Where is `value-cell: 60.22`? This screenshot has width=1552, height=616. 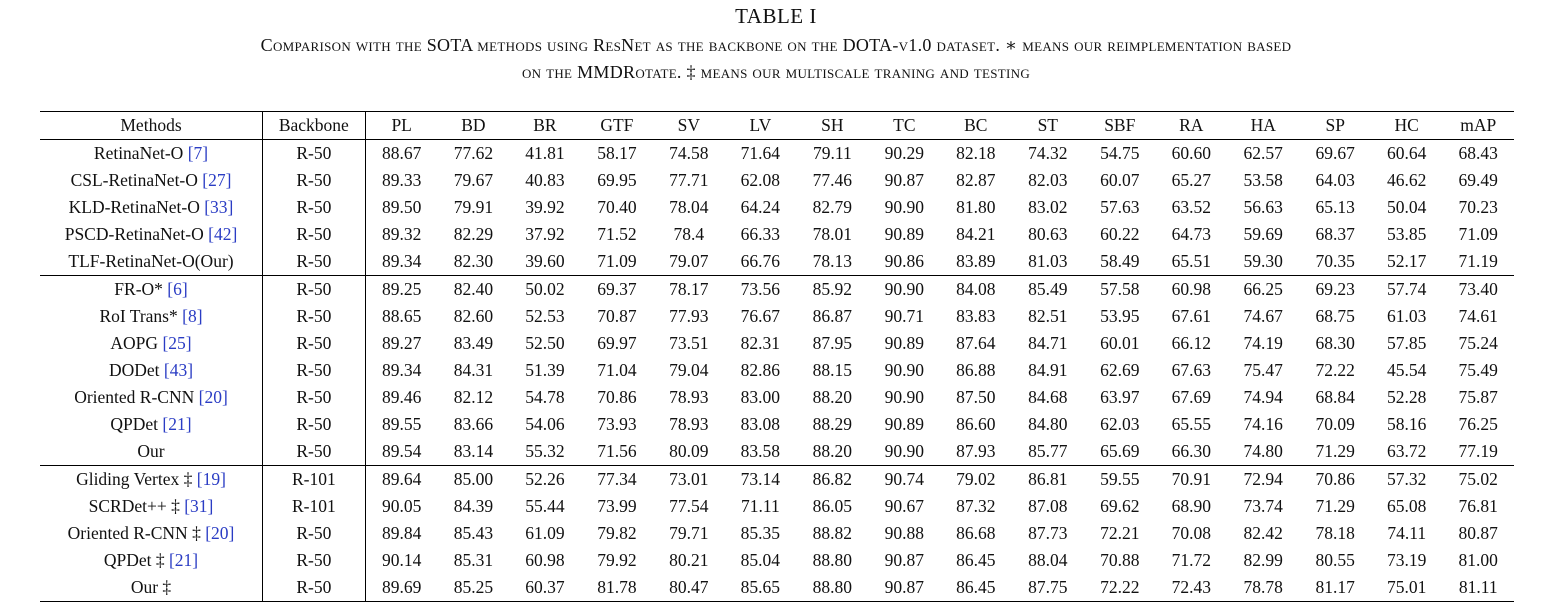
value-cell: 60.22 is located at coordinates (1120, 234).